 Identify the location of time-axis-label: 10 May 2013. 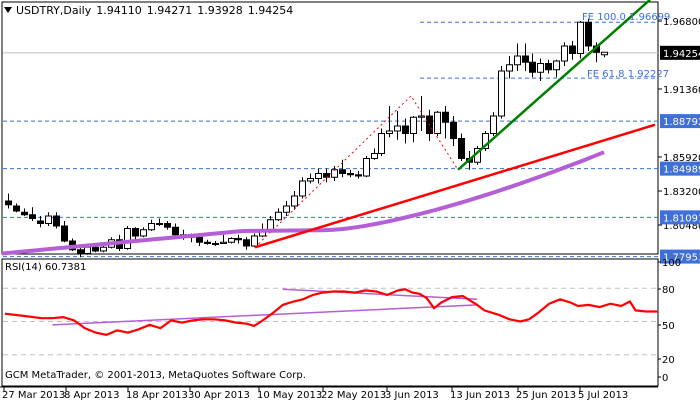
(289, 395).